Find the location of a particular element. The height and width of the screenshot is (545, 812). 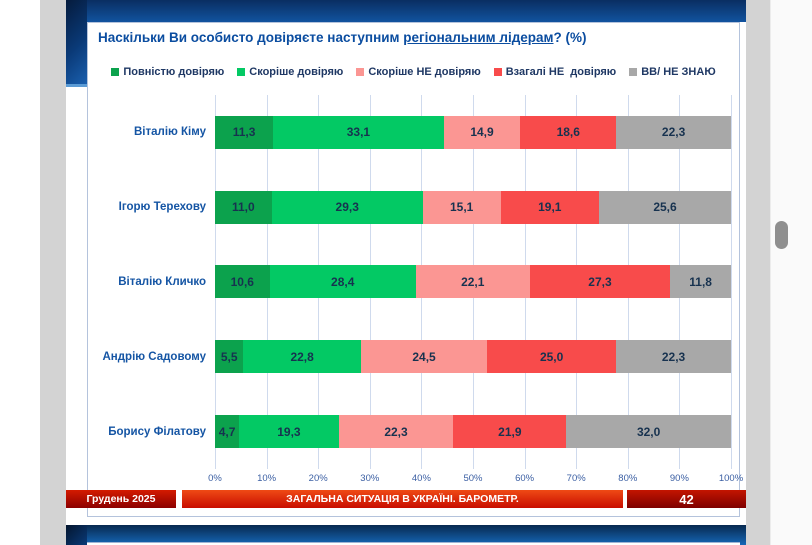

category-label: Ігорю Терехову is located at coordinates (162, 207).